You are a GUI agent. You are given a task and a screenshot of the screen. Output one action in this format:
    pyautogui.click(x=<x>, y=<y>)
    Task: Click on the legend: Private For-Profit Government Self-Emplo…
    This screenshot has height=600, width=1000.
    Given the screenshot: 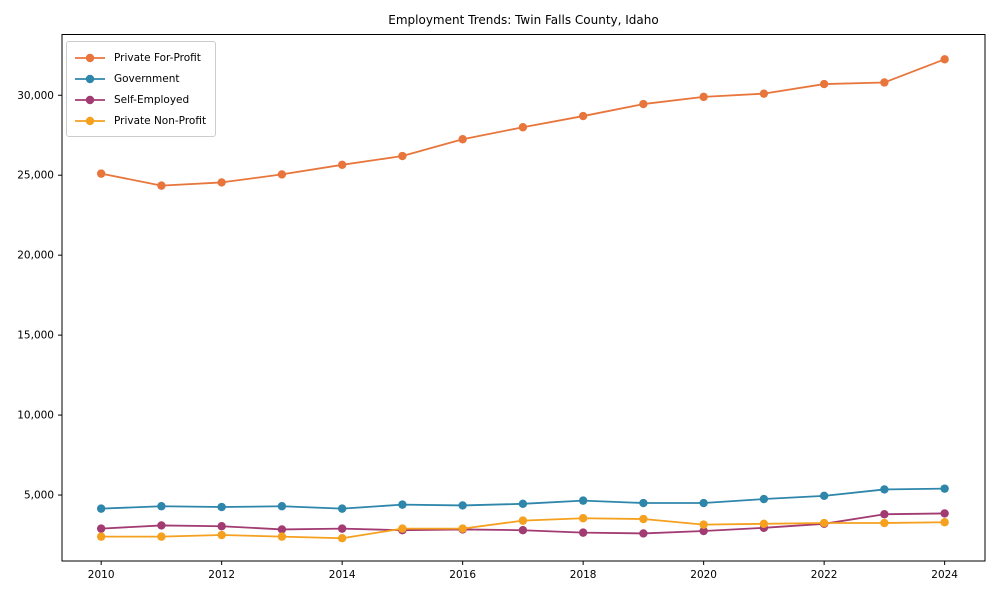 What is the action you would take?
    pyautogui.click(x=141, y=89)
    